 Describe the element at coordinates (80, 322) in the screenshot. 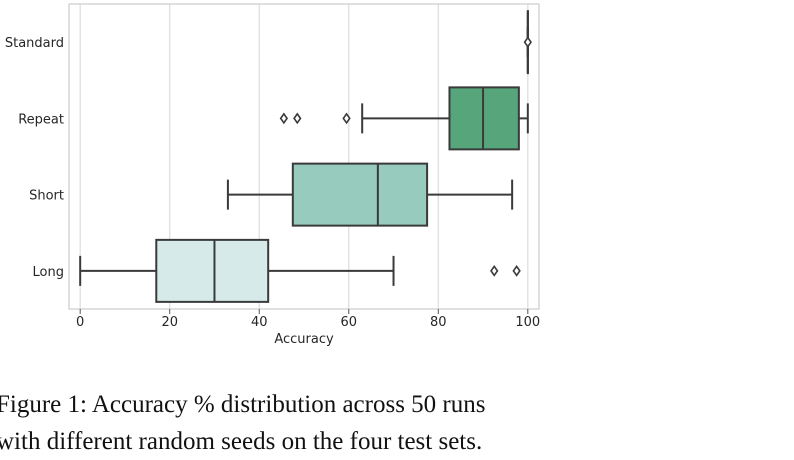

I see `x-tick-label: 0` at that location.